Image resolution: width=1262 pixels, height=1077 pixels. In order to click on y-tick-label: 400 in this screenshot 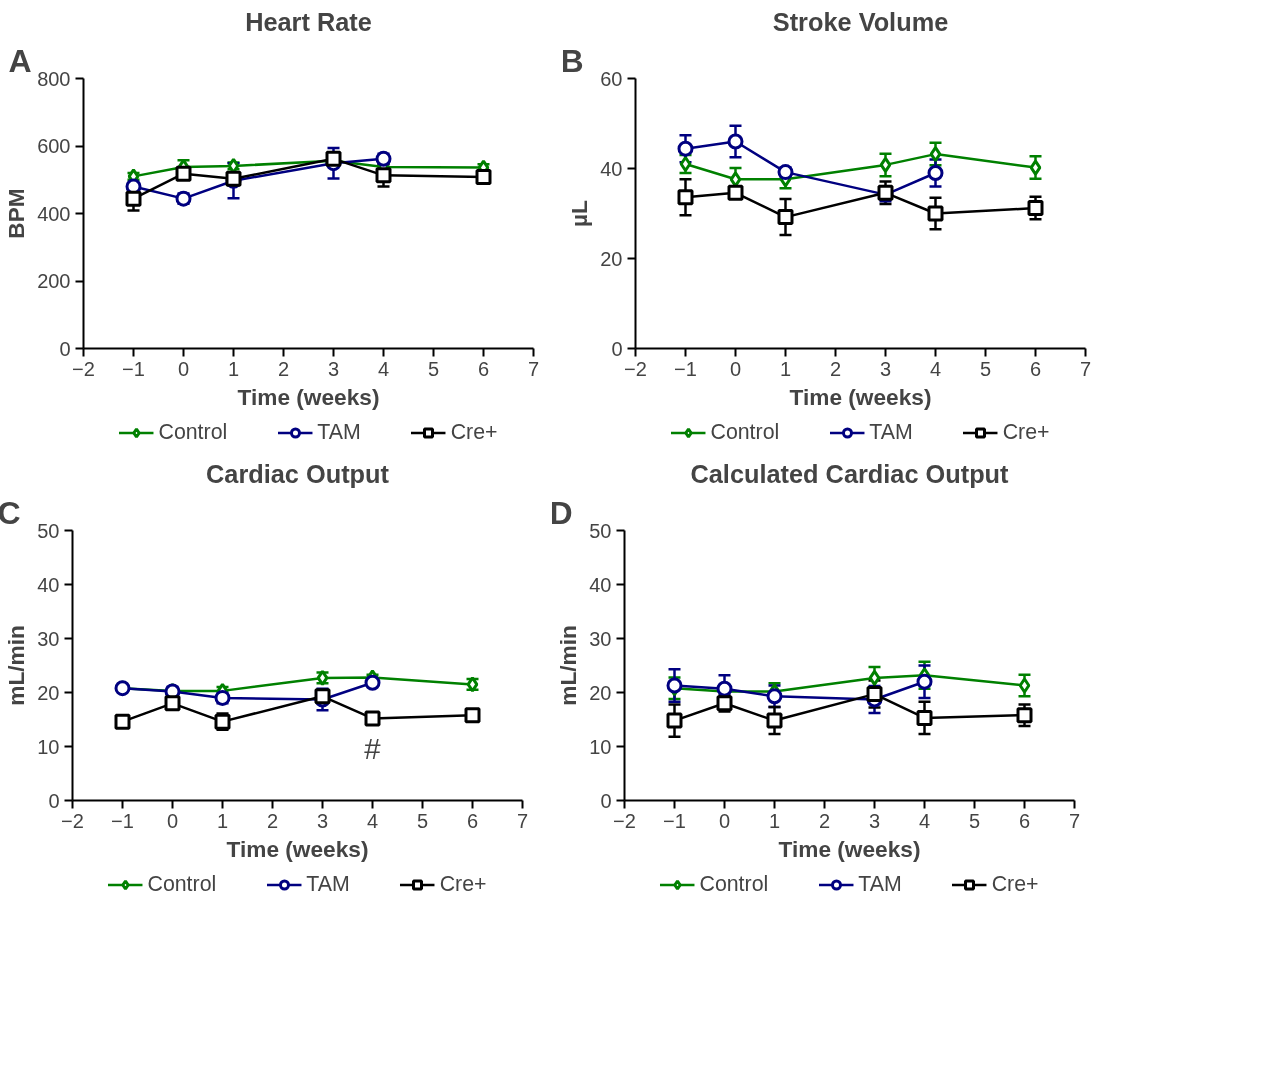, I will do `click(54, 213)`.